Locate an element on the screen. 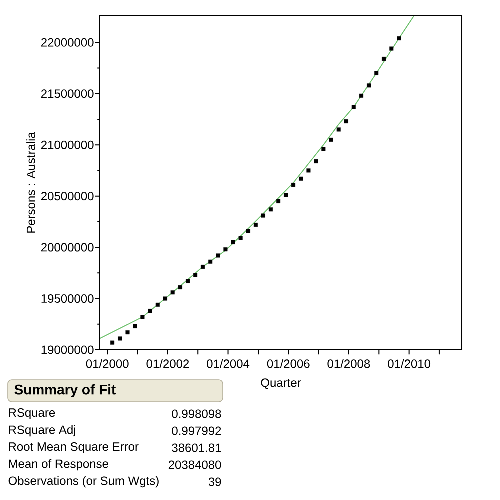 This screenshot has width=500, height=500. y-tick-label: 22000000 is located at coordinates (67, 42).